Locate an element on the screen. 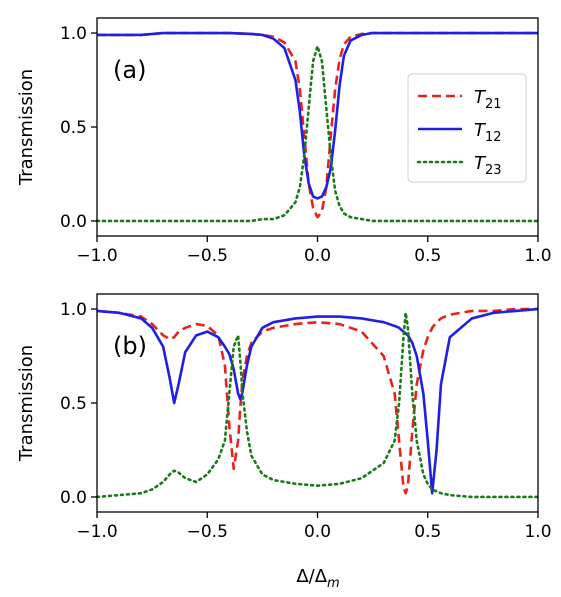 The width and height of the screenshot is (561, 597). legend-label-sub: 21 is located at coordinates (493, 104).